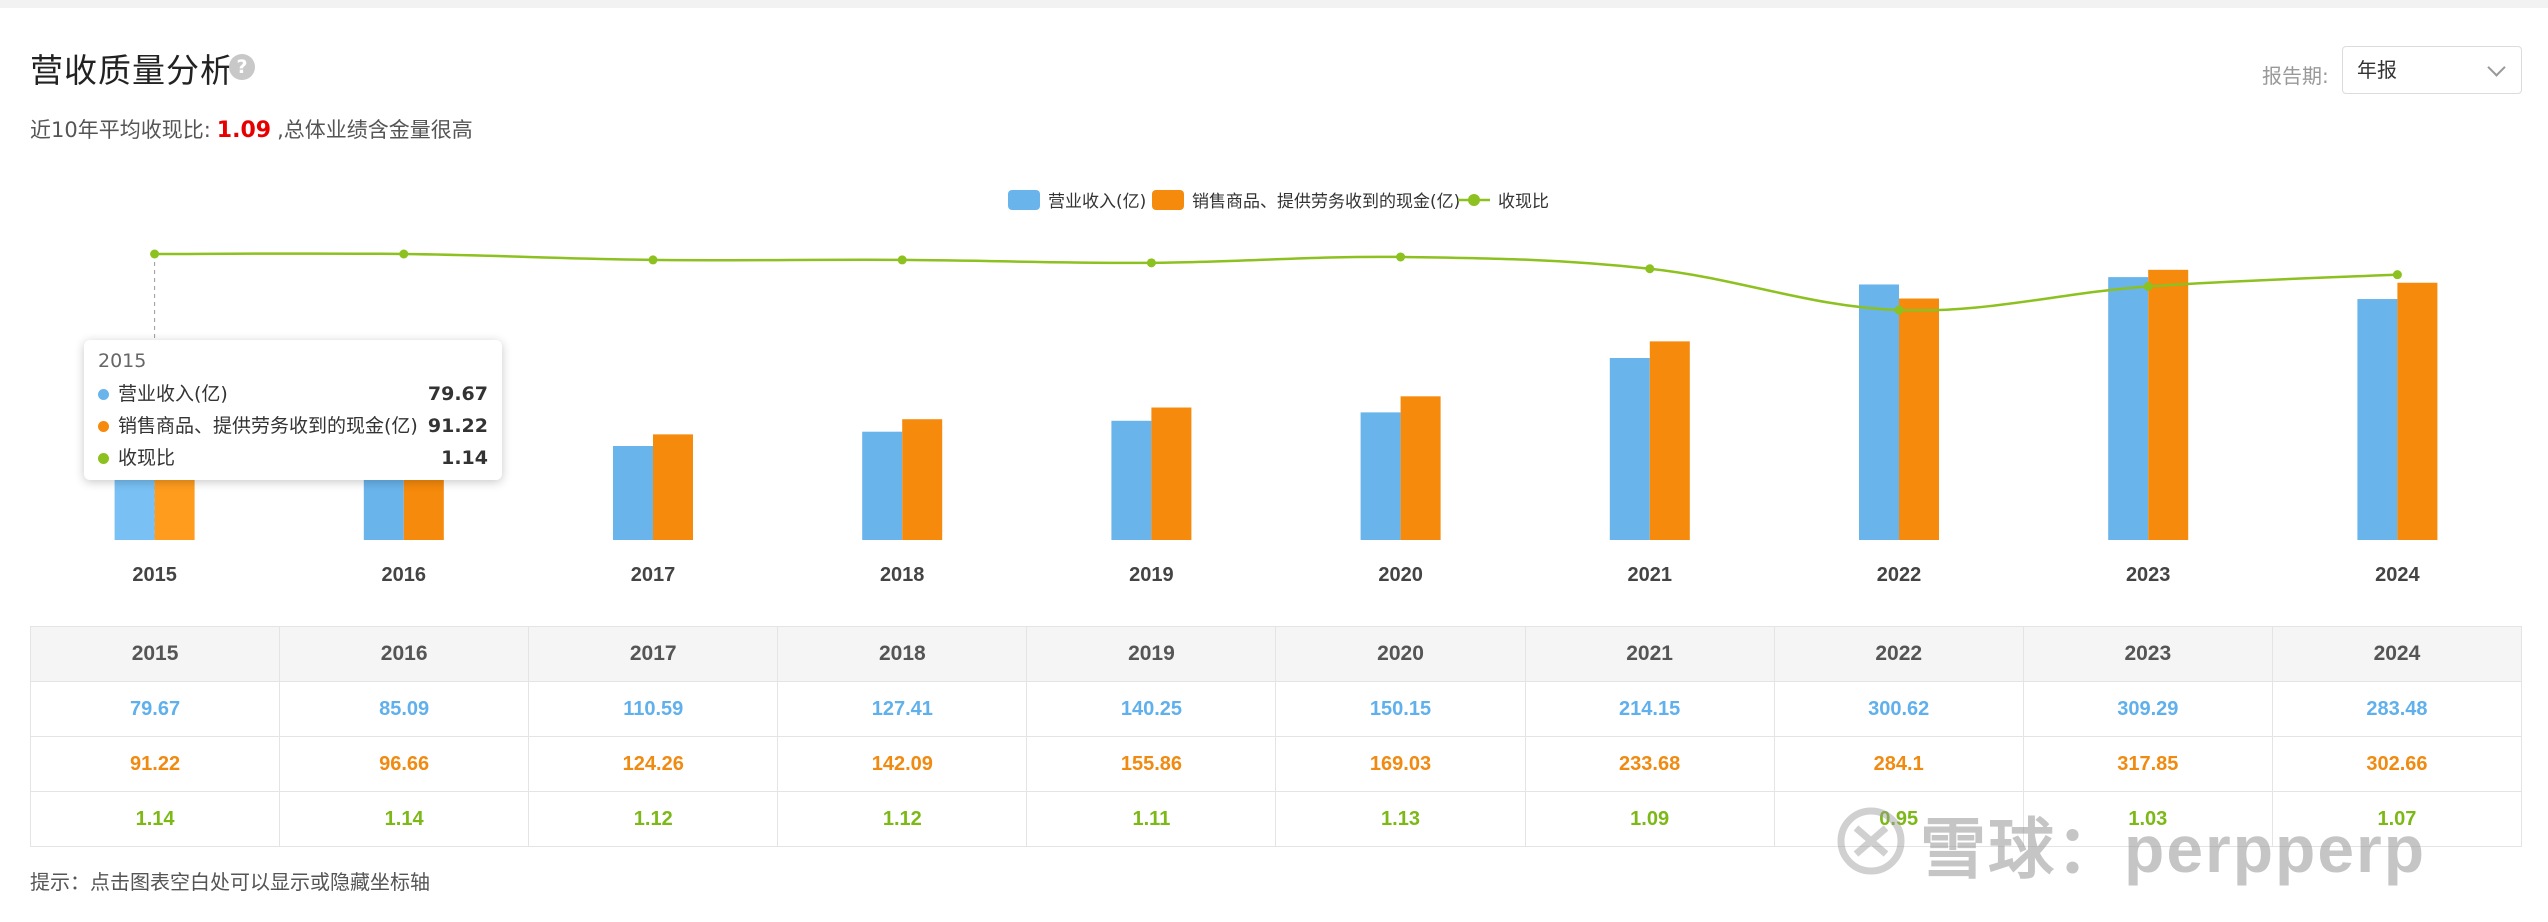  I want to click on watermark-text: 雪球：perpperp, so click(2173, 849).